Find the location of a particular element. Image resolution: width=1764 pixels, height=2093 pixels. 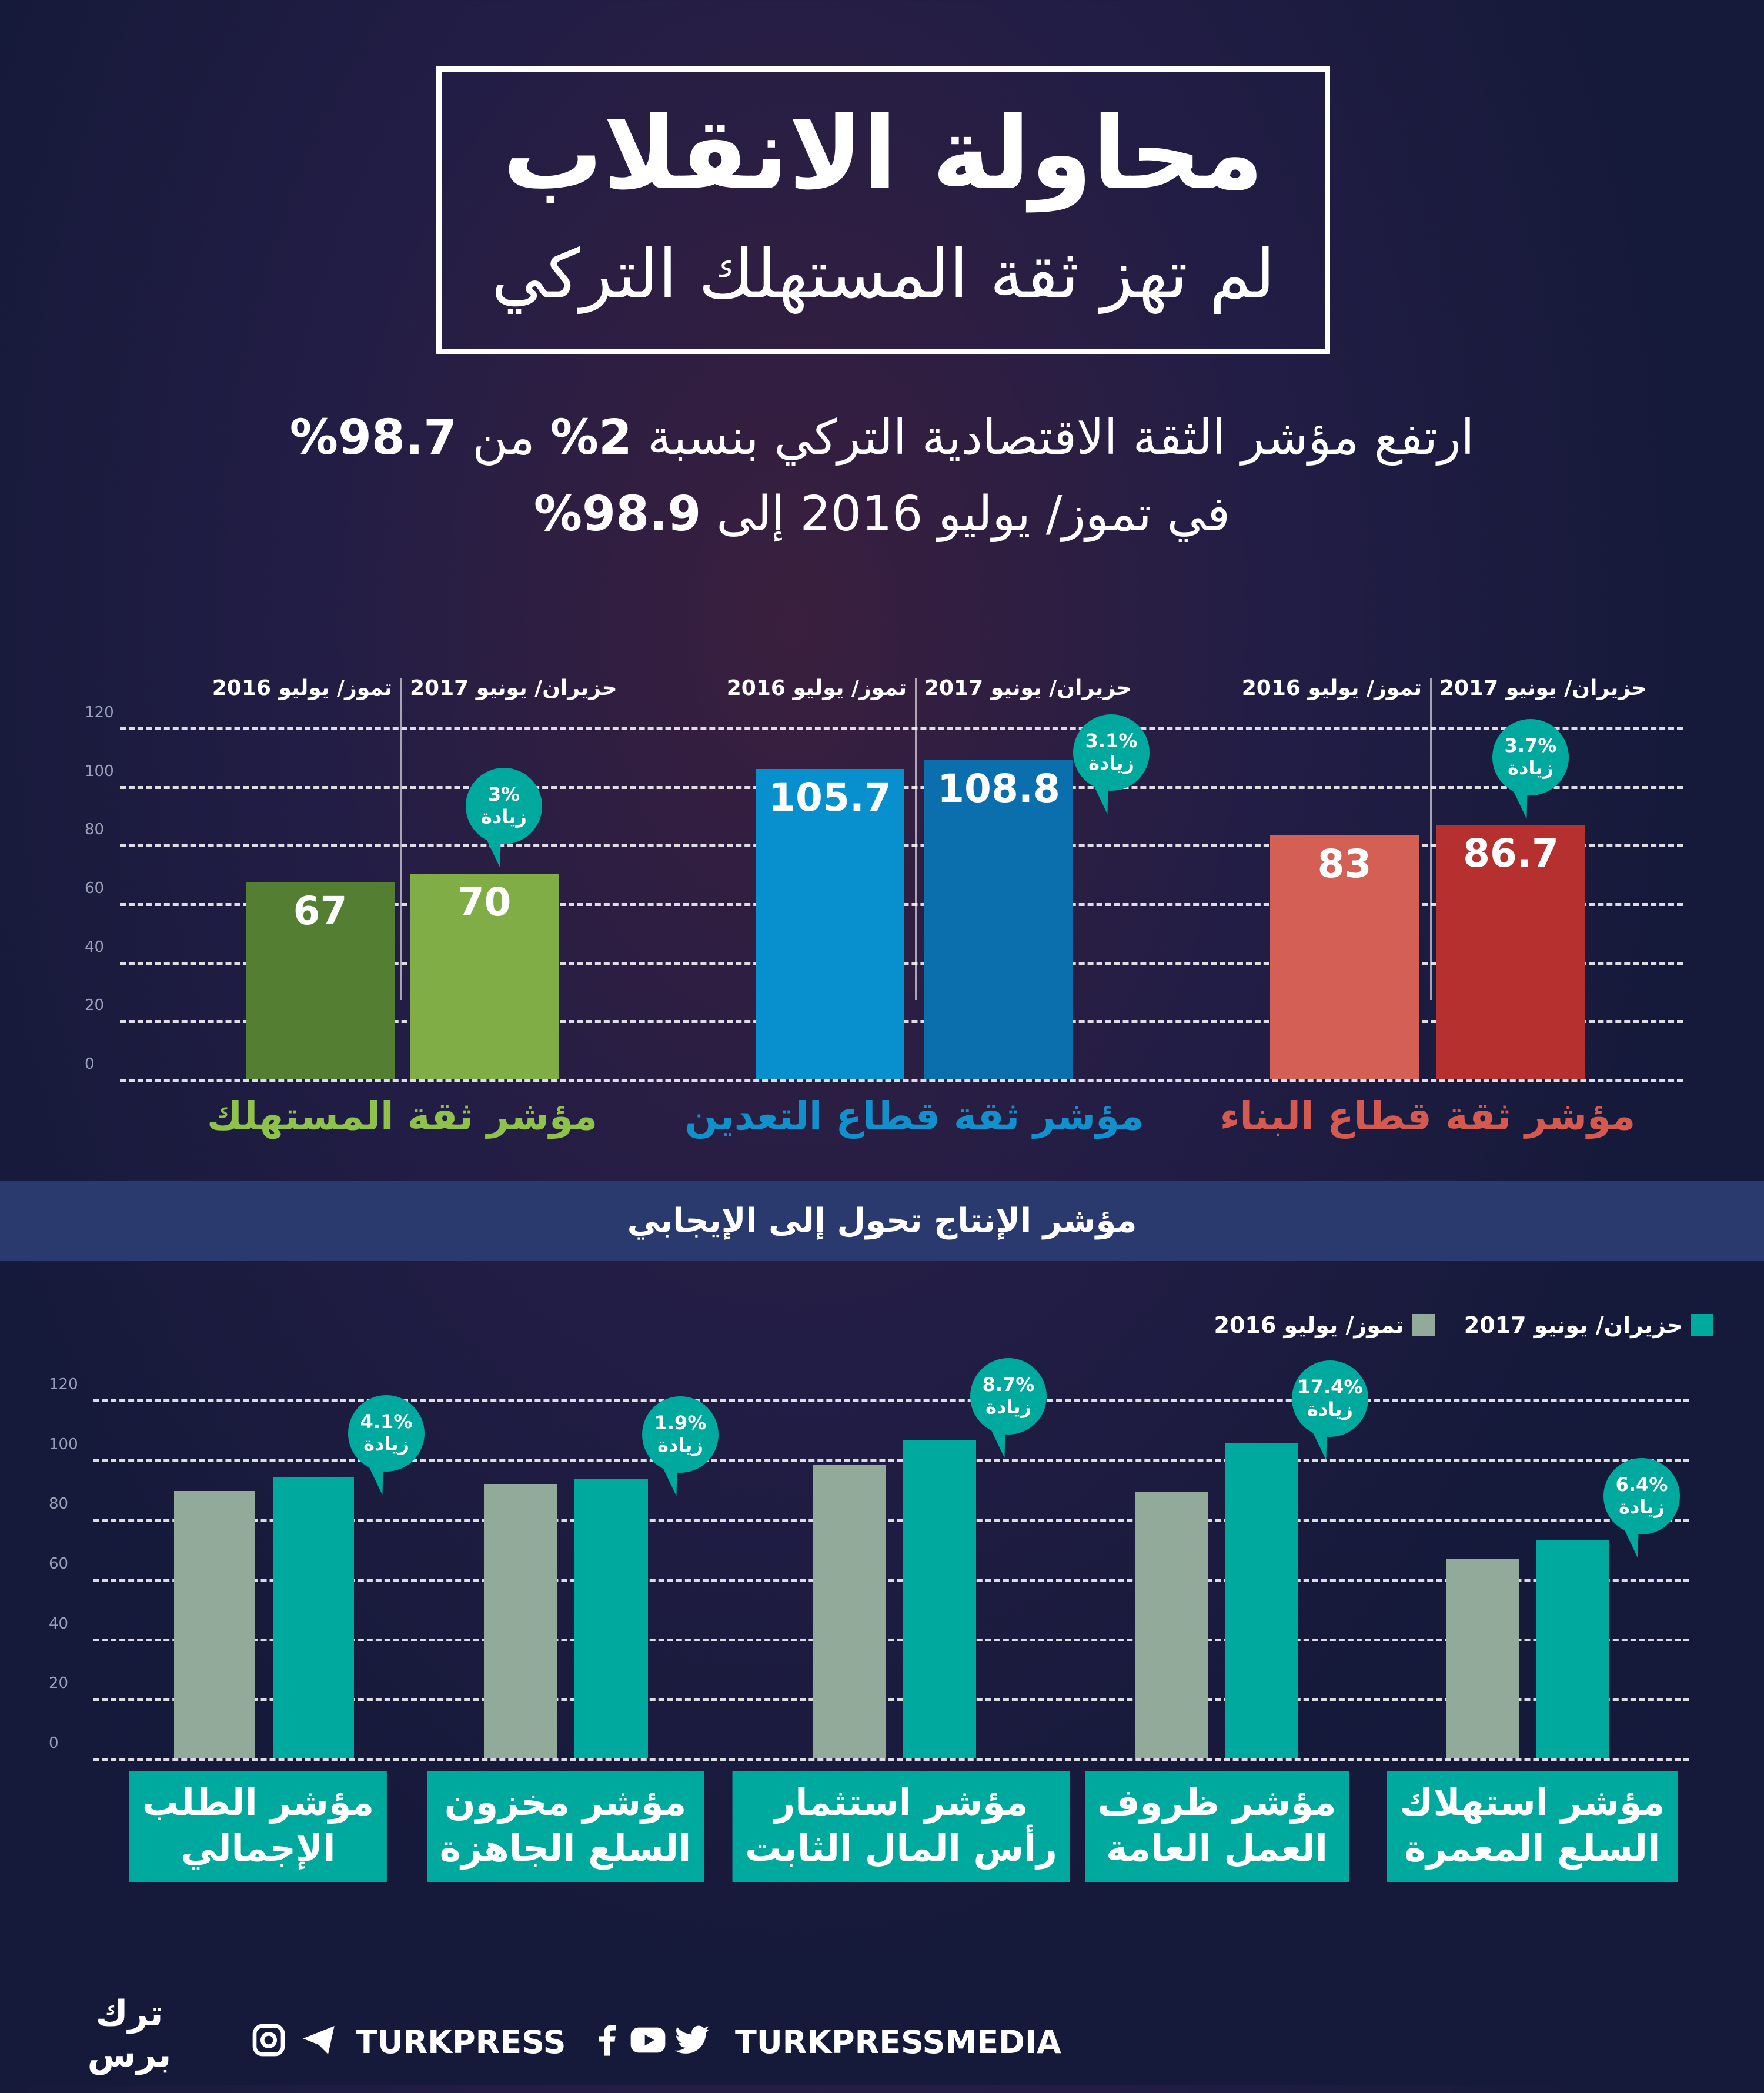

category-label-line1: مؤشر استهلاك is located at coordinates (1532, 1802).